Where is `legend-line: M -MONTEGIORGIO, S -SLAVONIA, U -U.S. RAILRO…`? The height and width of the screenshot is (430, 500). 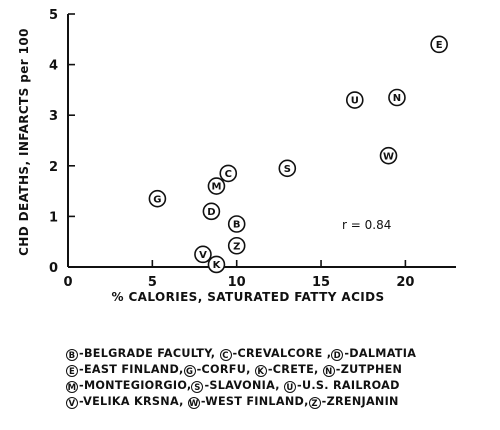 legend-line: M -MONTEGIORGIO, S -SLAVONIA, U -U.S. RAILRO… is located at coordinates (276, 386).